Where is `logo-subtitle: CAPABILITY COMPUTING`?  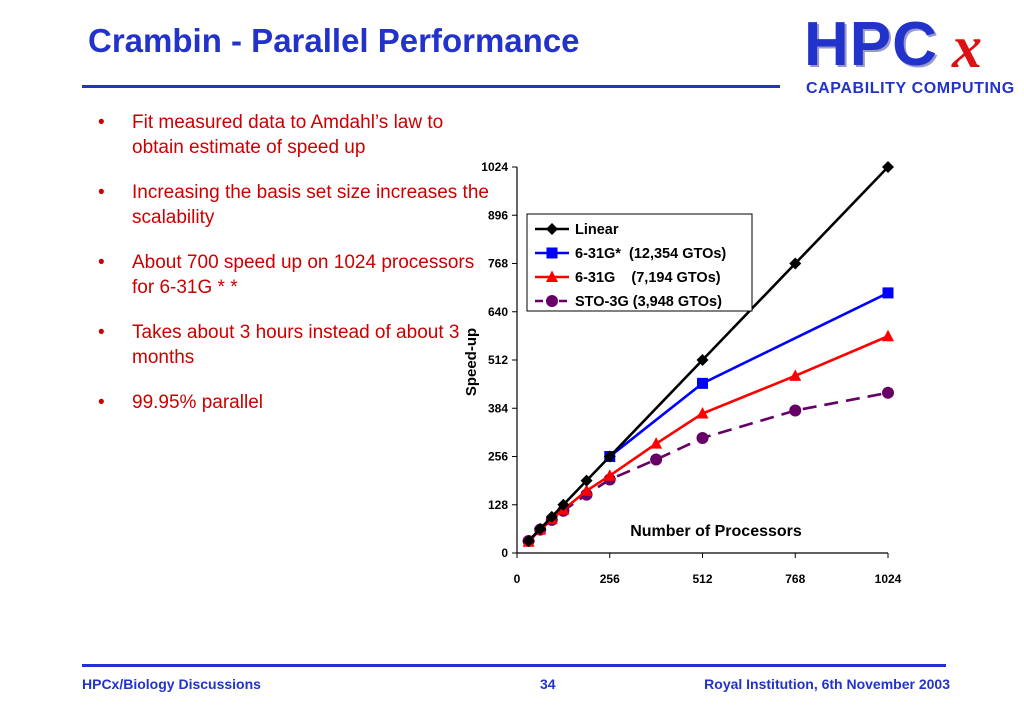
logo-subtitle: CAPABILITY COMPUTING is located at coordinates (910, 88).